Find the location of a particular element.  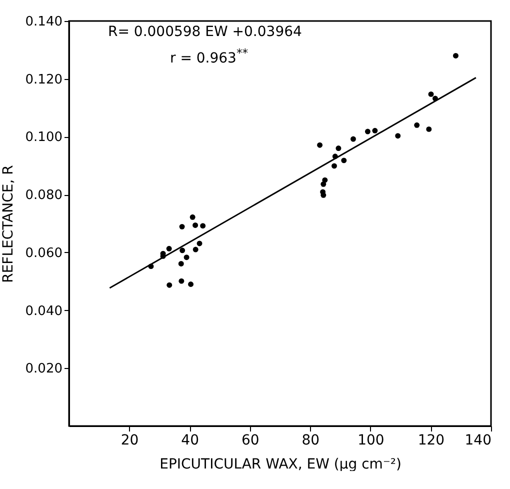

y-tick-label: 0.140 is located at coordinates (43, 22).